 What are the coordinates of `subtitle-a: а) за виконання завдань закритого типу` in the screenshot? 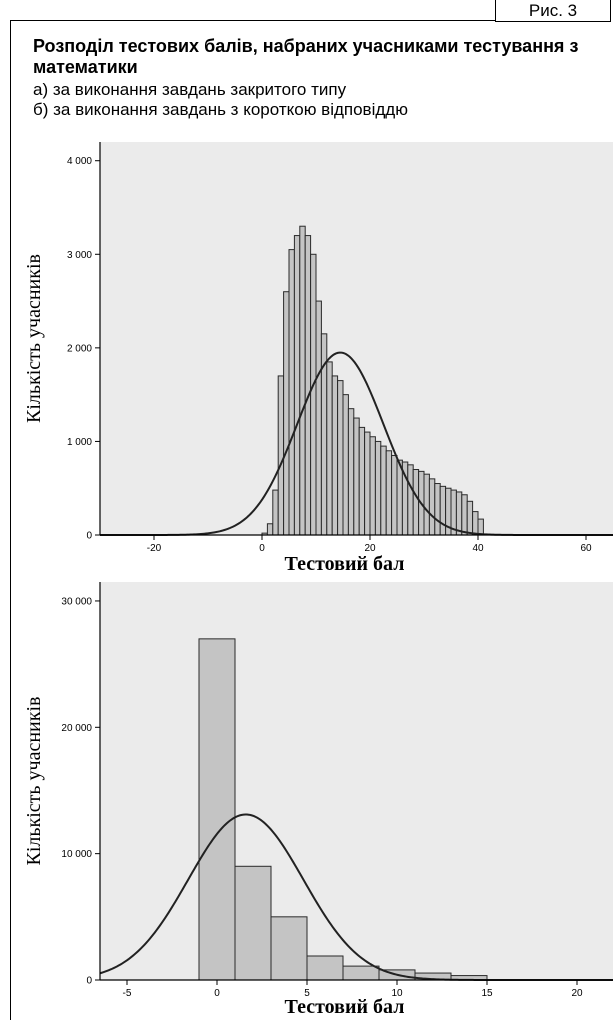 It's located at (190, 89).